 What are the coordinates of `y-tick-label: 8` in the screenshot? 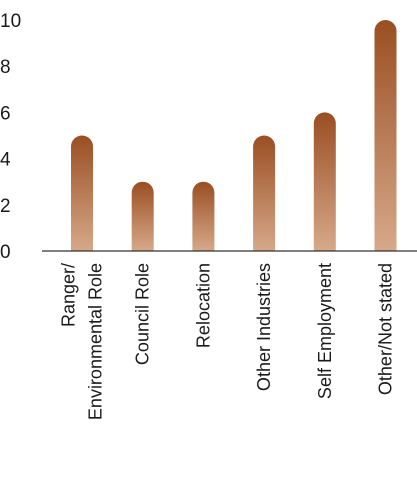 It's located at (5, 67).